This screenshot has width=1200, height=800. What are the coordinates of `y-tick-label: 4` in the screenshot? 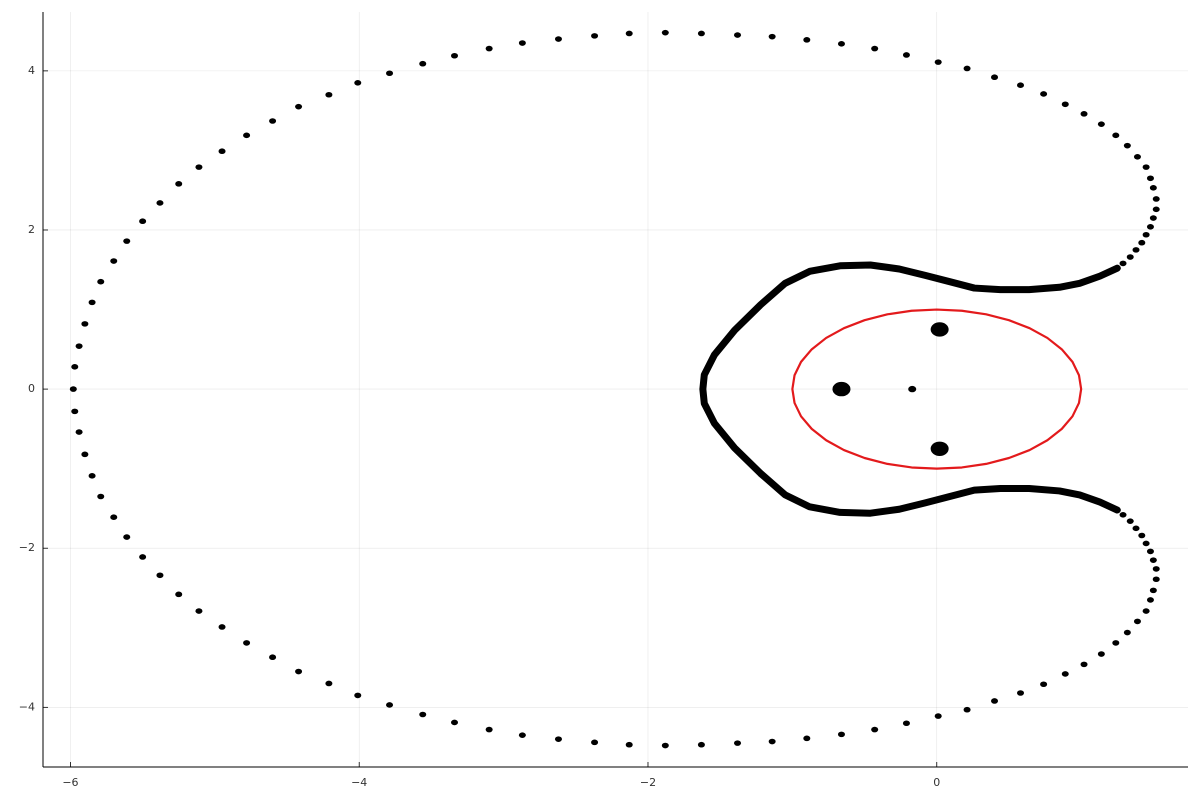 It's located at (31, 70).